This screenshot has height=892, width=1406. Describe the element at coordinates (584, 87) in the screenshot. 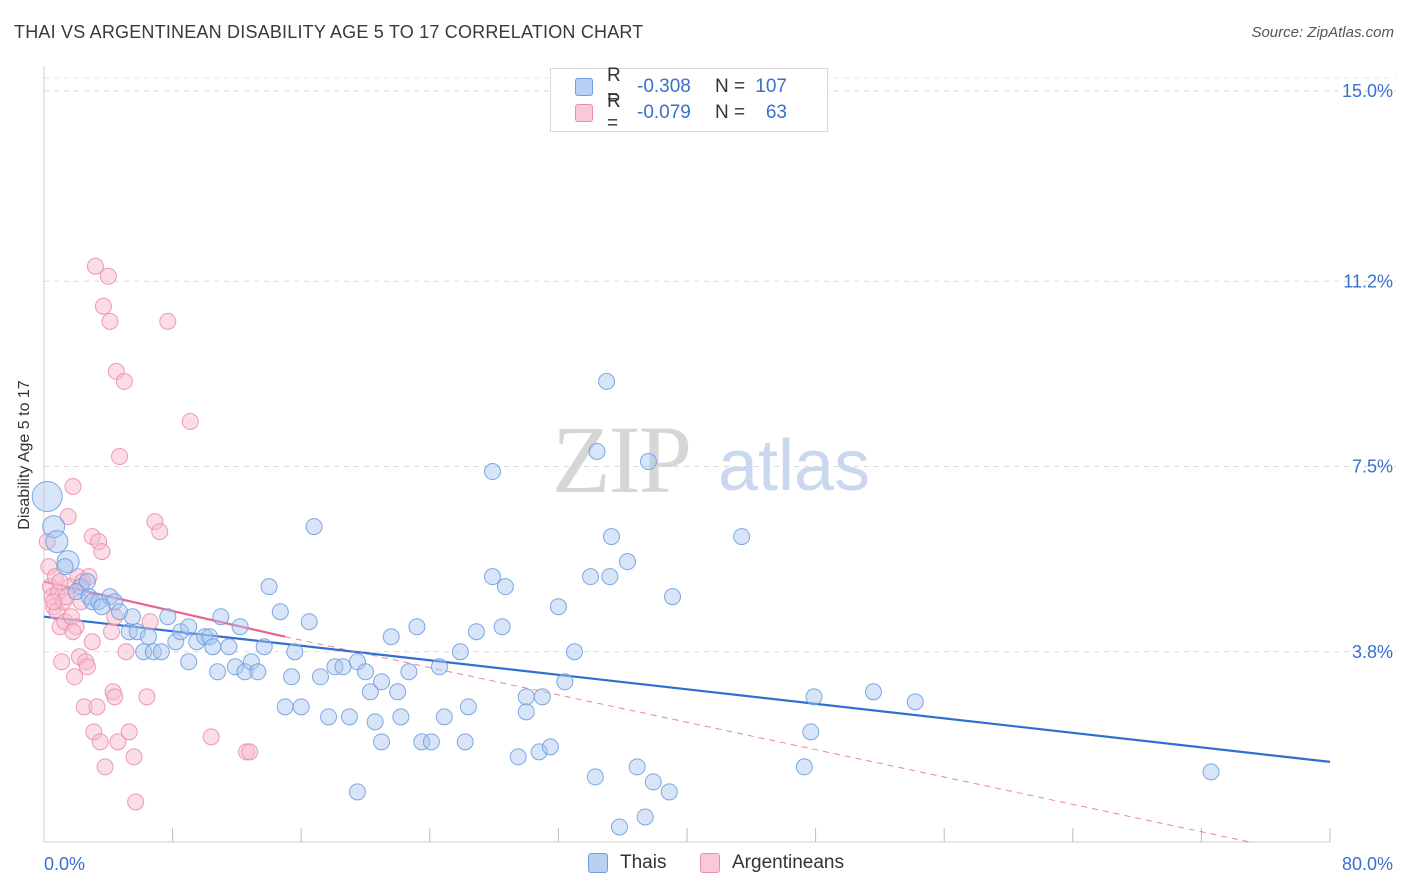

I see `thais-swatch` at that location.